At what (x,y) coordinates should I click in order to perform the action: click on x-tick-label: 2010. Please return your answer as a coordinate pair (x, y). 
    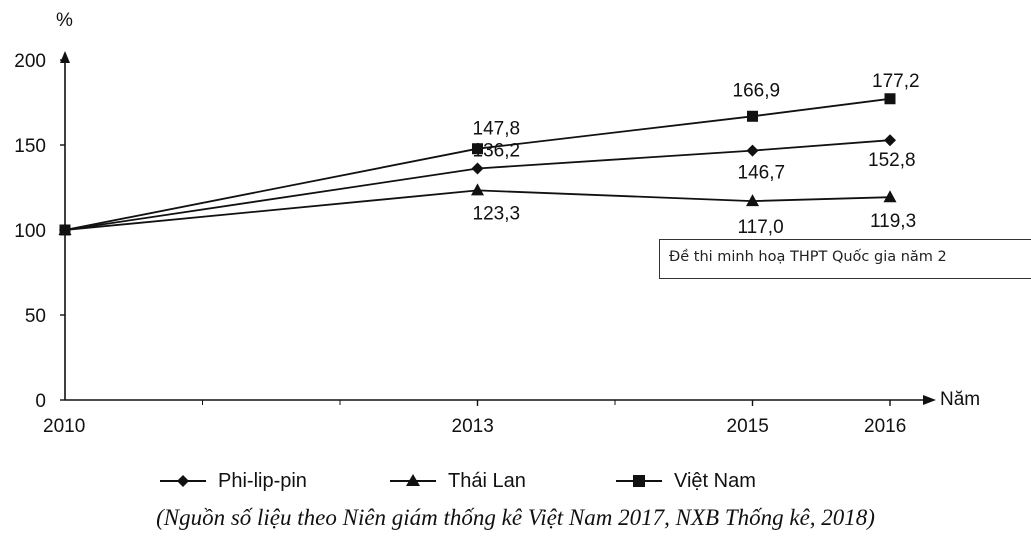
    Looking at the image, I should click on (64, 426).